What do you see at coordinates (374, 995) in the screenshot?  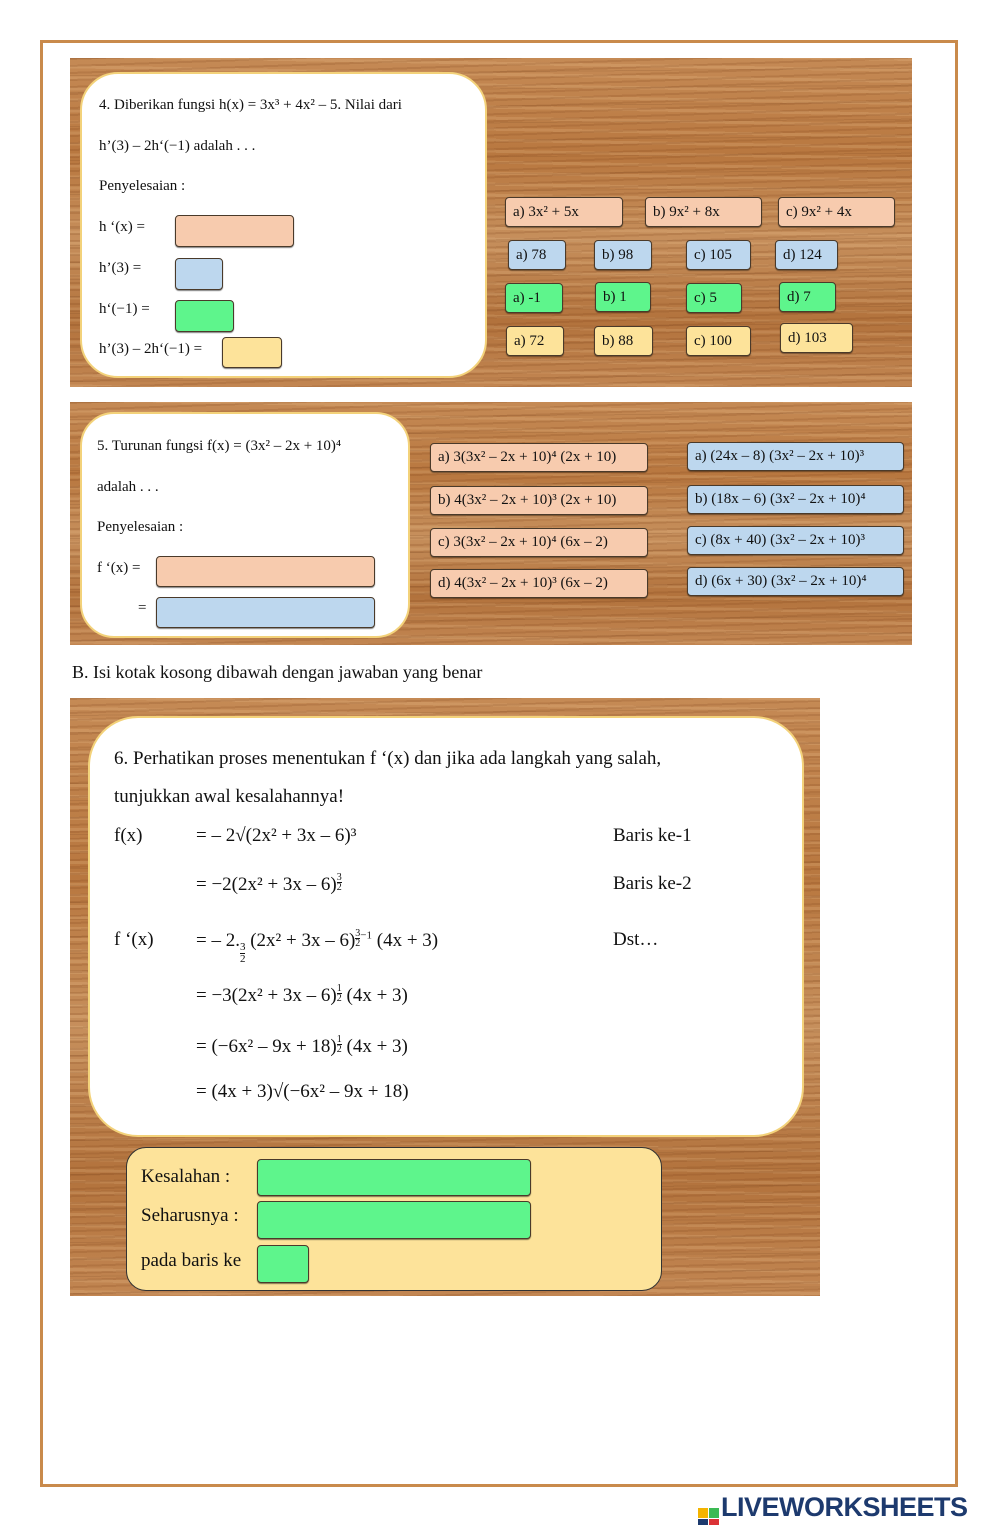 I see `q6-step-4-tail: (4x + 3)` at bounding box center [374, 995].